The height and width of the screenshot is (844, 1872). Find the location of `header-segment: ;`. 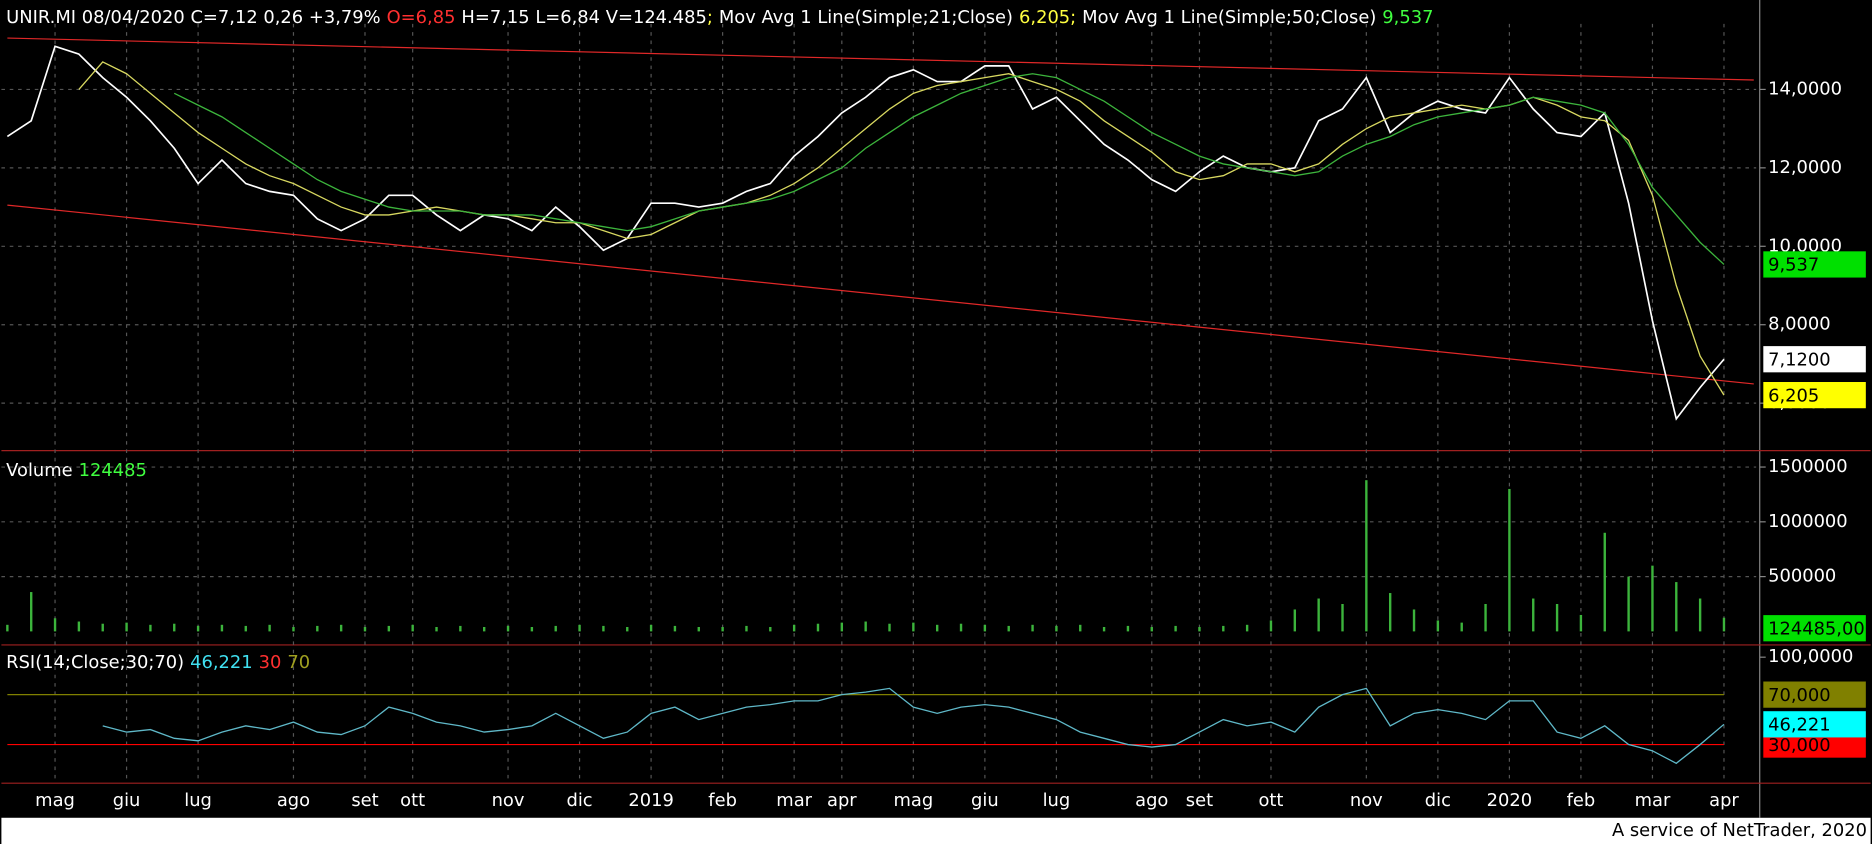

header-segment: ; is located at coordinates (710, 17).